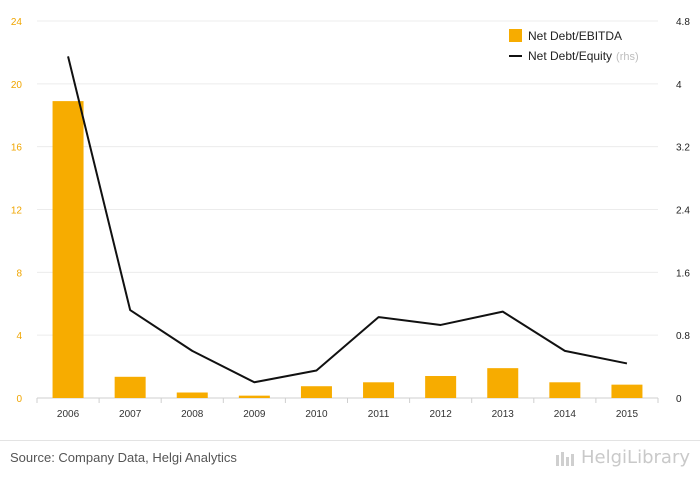  What do you see at coordinates (574, 46) in the screenshot?
I see `legend: Net Debt/EBITDA Net Debt/Equity (rhs)` at bounding box center [574, 46].